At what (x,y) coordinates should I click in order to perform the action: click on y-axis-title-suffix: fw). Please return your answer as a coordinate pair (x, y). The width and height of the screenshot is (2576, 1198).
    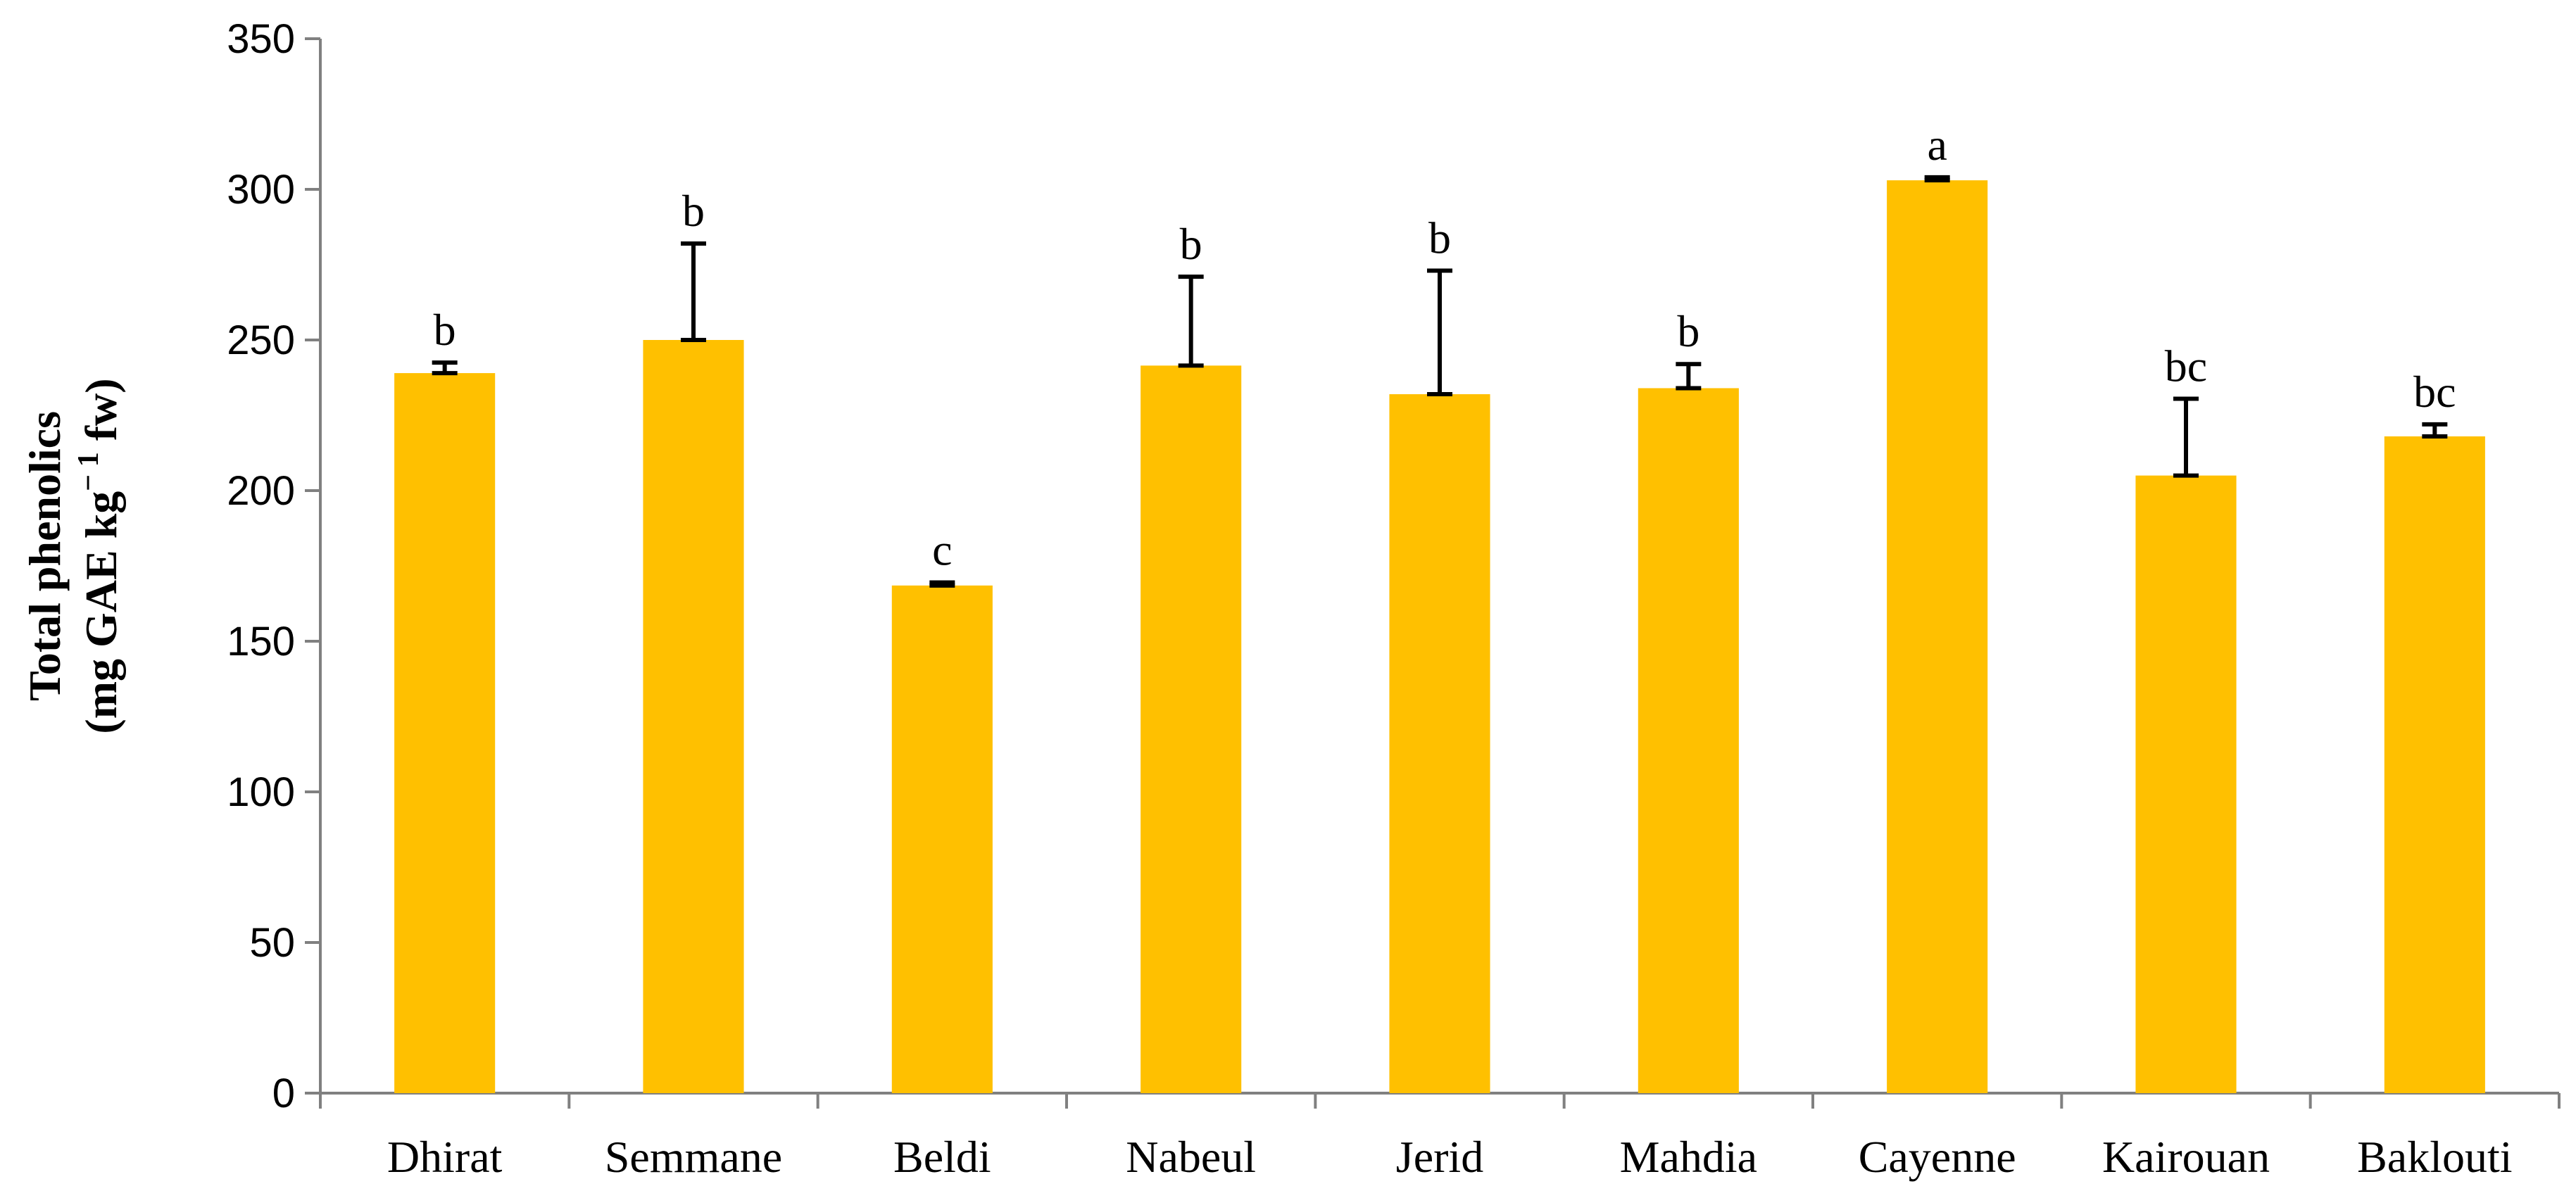
    Looking at the image, I should click on (101, 415).